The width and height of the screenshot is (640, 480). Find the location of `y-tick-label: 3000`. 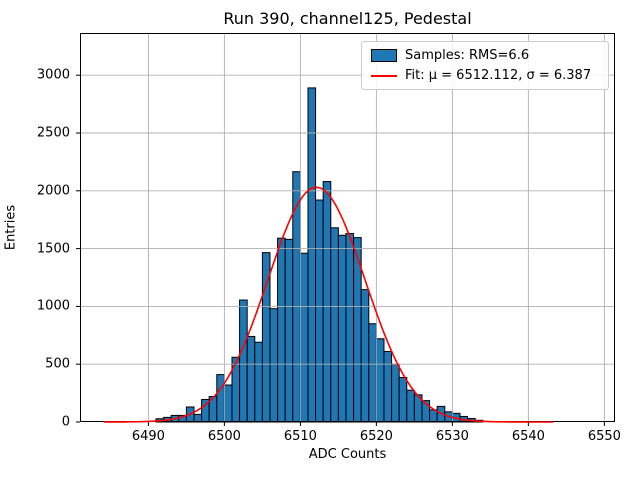

y-tick-label: 3000 is located at coordinates (53, 75).